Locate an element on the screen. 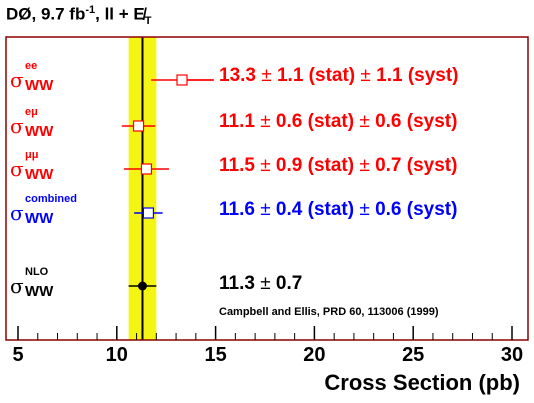 This screenshot has height=403, width=534. symbol-superscript: ee is located at coordinates (31, 66).